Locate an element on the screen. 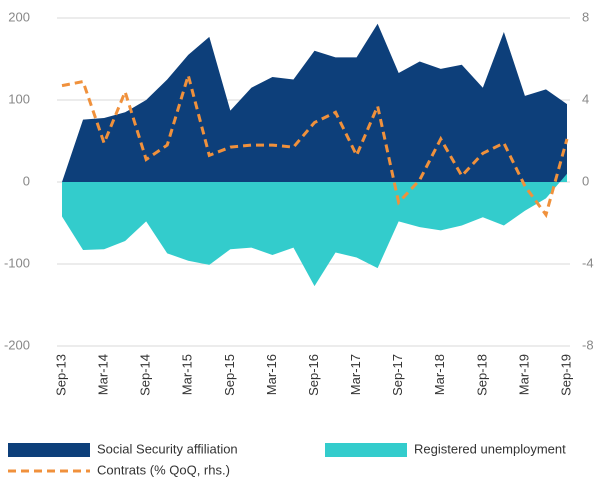 This screenshot has height=484, width=603. y2-tick-label: 0 is located at coordinates (585, 180).